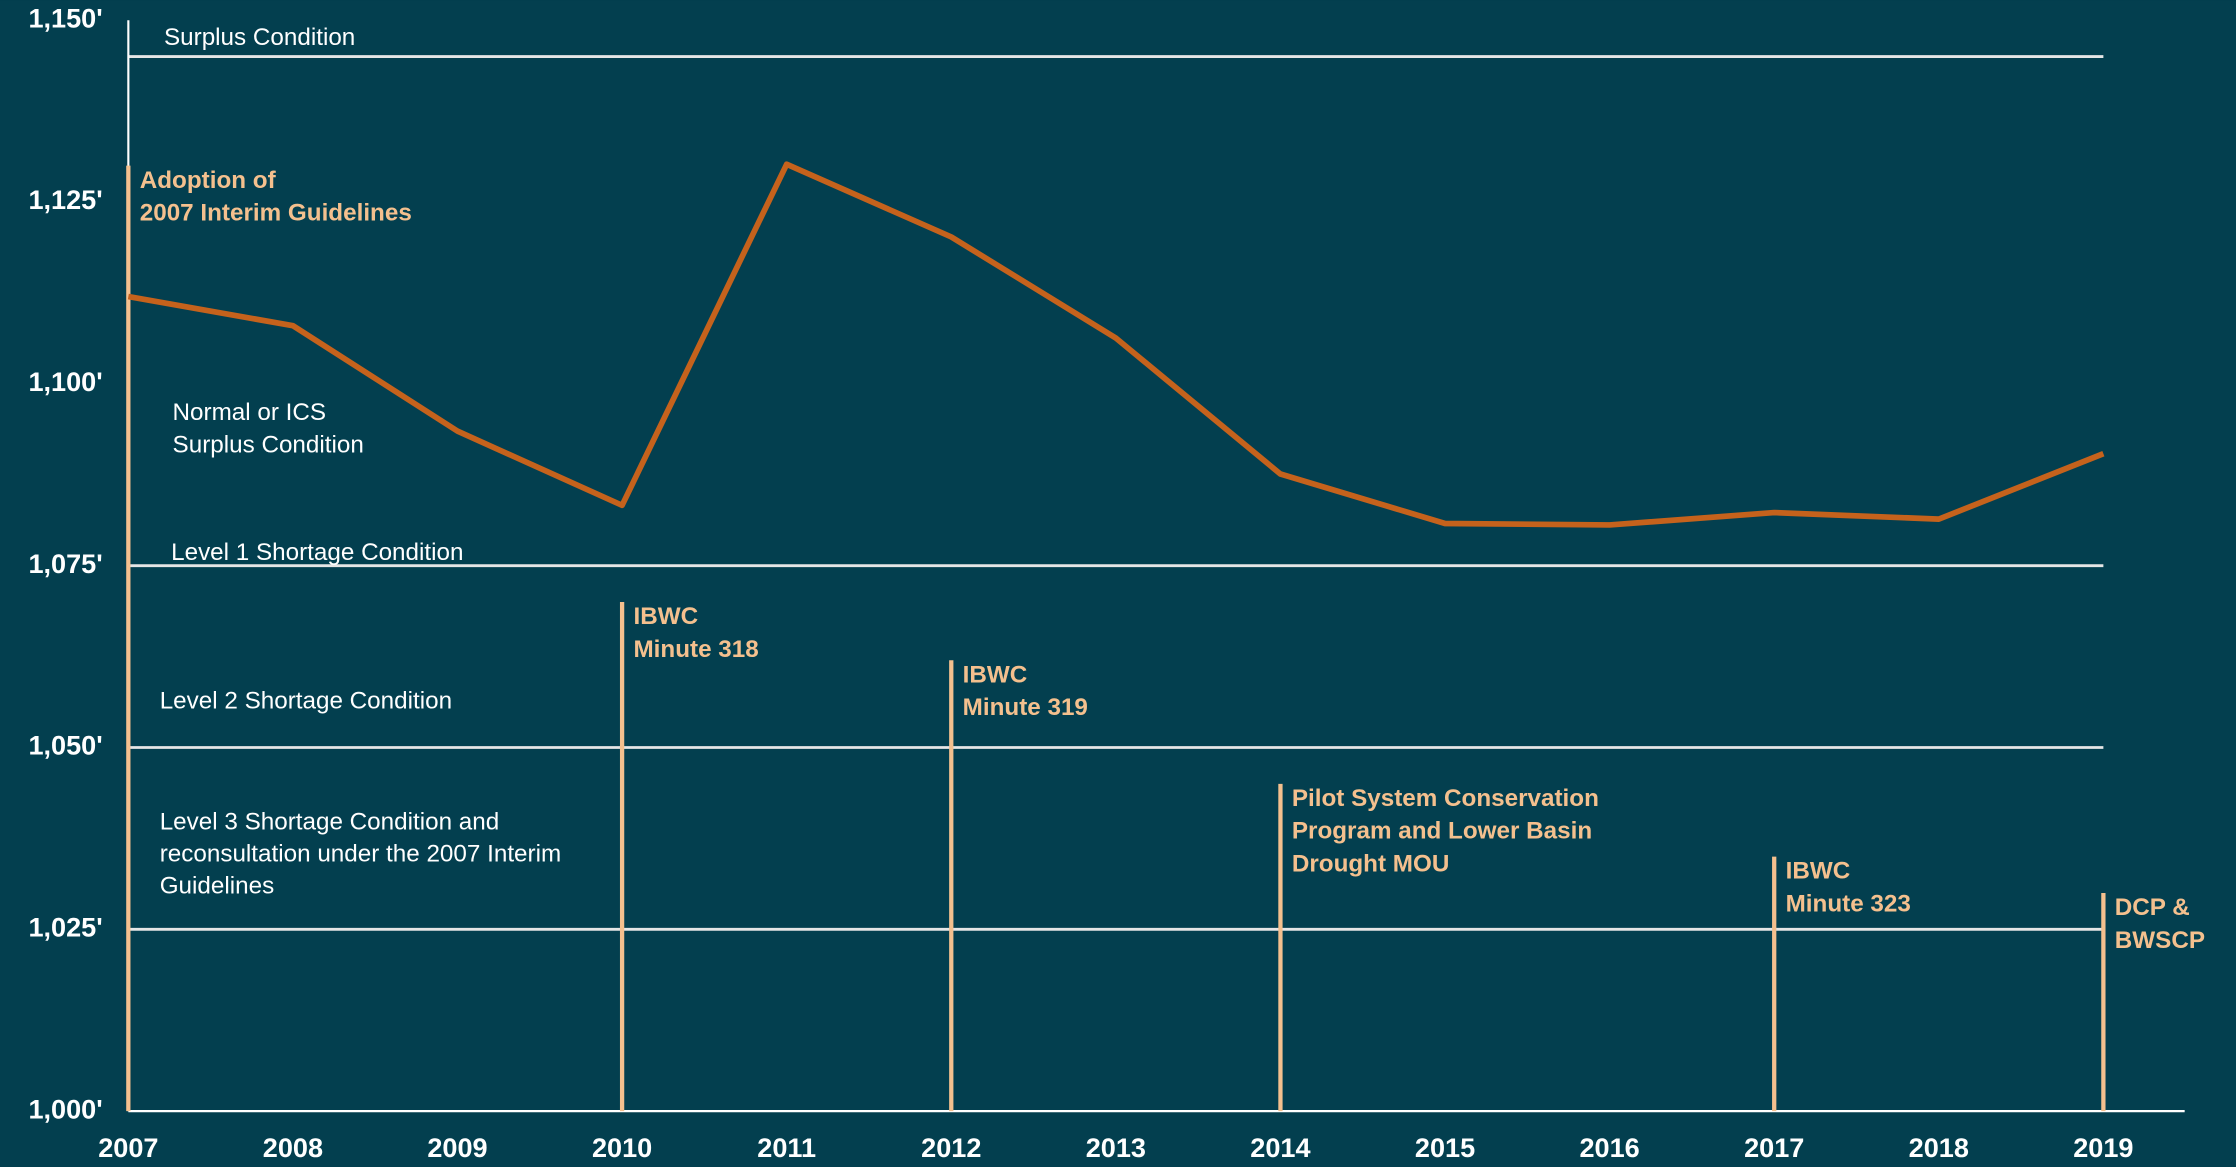  I want to click on annotation-label: Pilot System Conservation, so click(1445, 798).